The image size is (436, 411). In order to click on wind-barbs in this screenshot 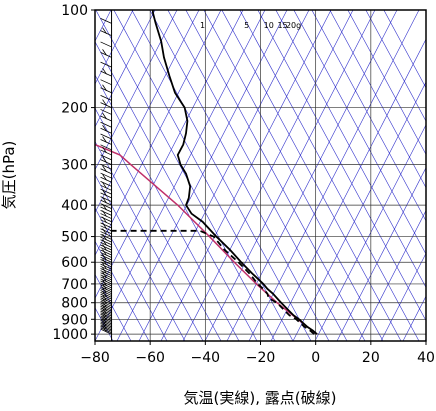, I will do `click(106, 175)`.